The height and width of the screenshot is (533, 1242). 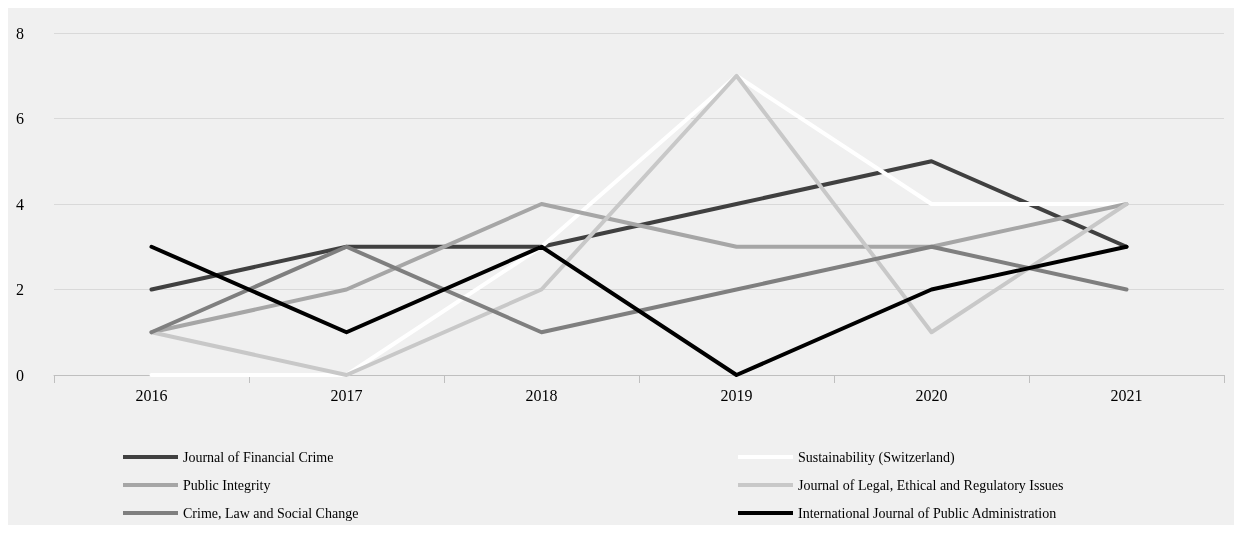 What do you see at coordinates (541, 395) in the screenshot?
I see `x-tick-label: 2018` at bounding box center [541, 395].